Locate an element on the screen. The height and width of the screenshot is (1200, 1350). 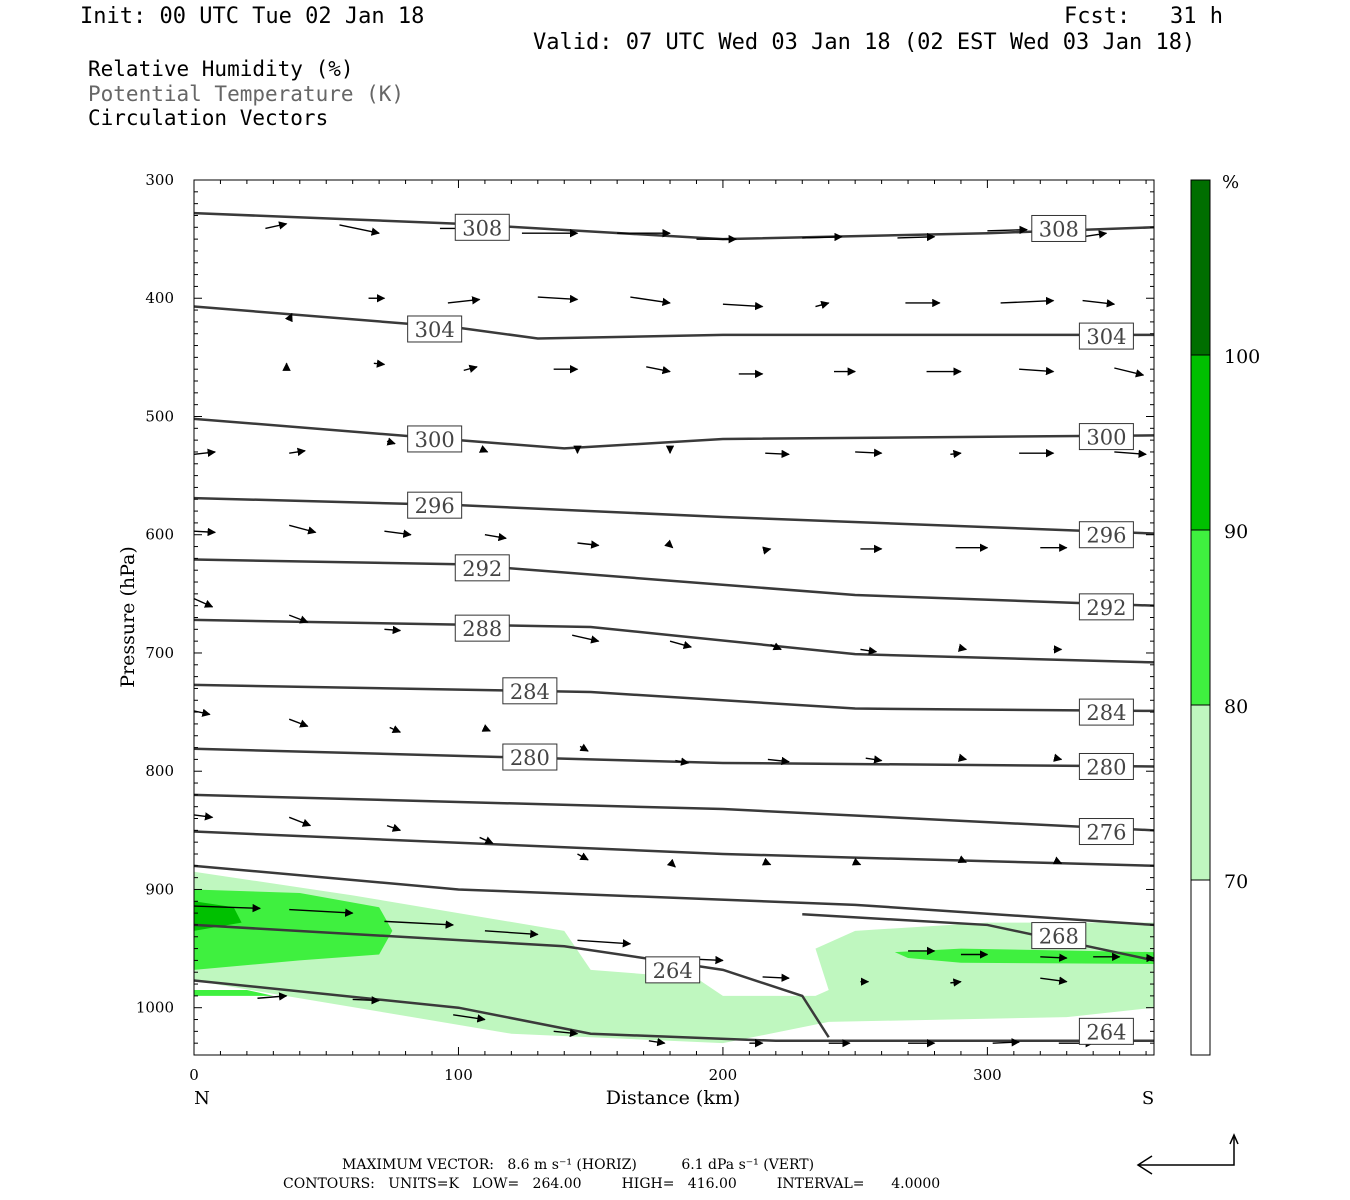
colorbar-frame is located at coordinates (1200, 617).